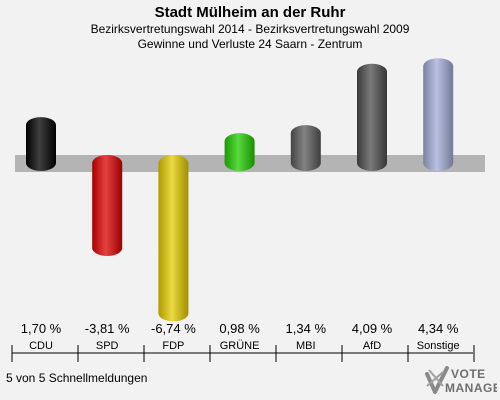  Describe the element at coordinates (306, 346) in the screenshot. I see `category-label: MBI` at that location.